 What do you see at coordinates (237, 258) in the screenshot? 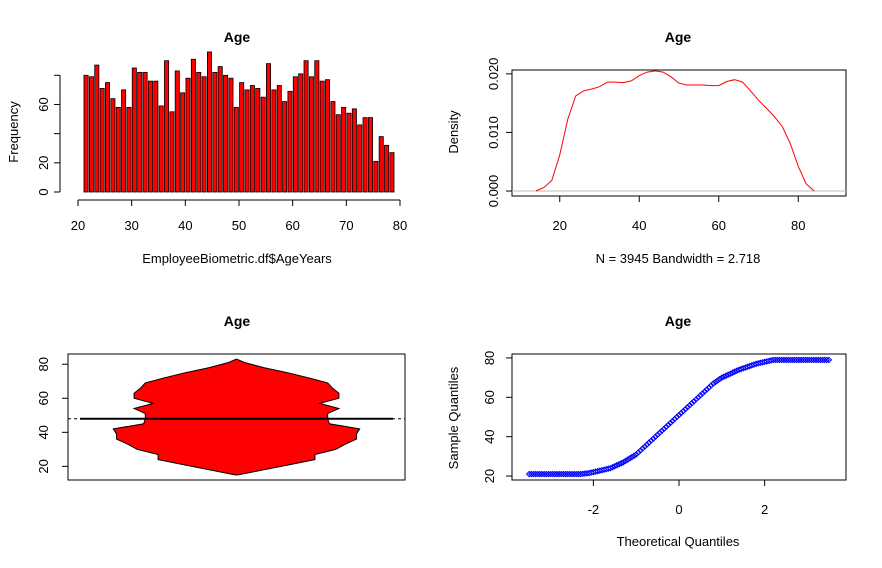
I see `histogram-xlabel: EmployeeBiometric.df$AgeYears` at bounding box center [237, 258].